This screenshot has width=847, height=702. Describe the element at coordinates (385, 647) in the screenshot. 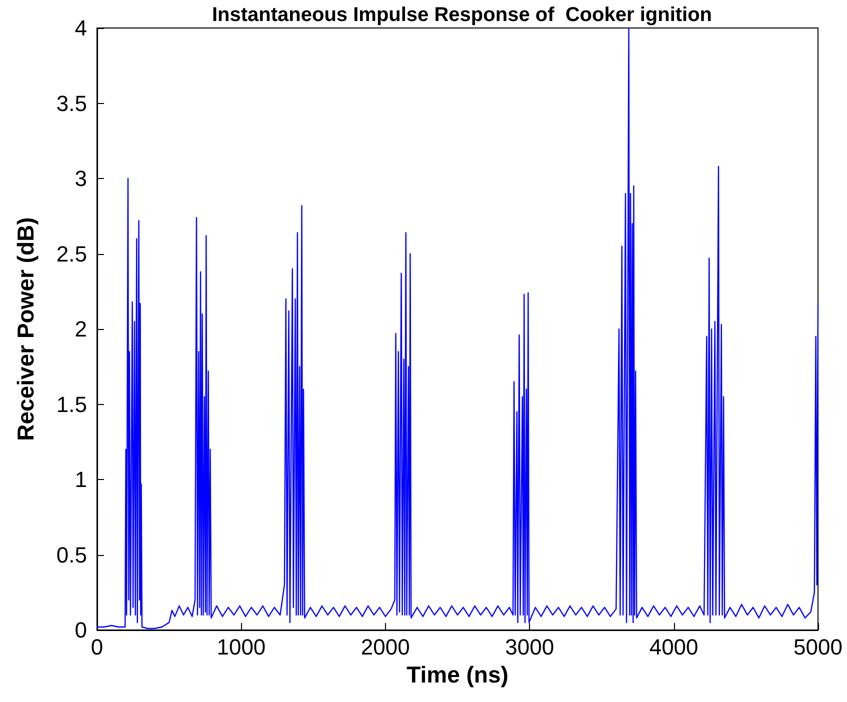

I see `x-tick-label: 2000` at that location.